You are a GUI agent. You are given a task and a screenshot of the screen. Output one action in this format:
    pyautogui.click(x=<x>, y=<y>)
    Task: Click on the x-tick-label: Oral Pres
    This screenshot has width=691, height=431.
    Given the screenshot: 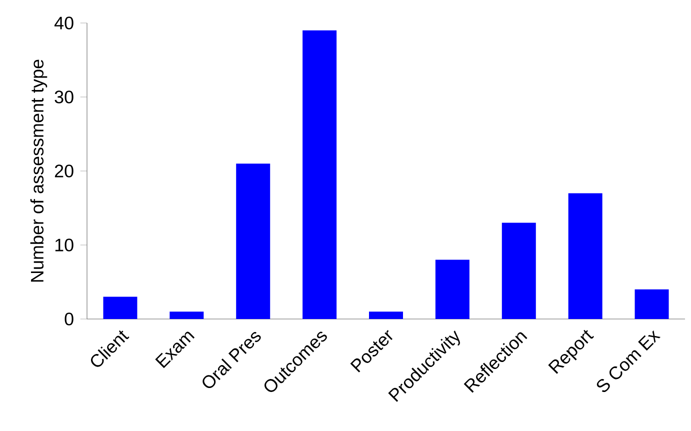 What is the action you would take?
    pyautogui.click(x=231, y=360)
    